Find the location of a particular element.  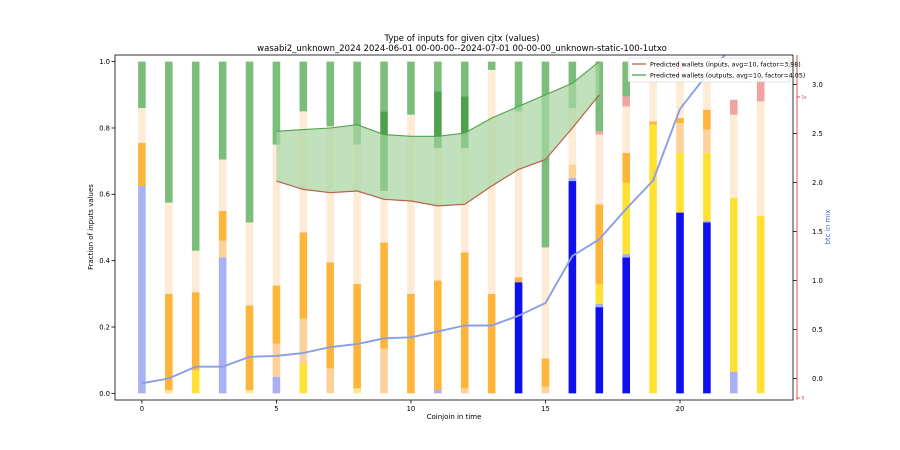

chart-title: Type of inputs for given cjtx (values) is located at coordinates (462, 39).